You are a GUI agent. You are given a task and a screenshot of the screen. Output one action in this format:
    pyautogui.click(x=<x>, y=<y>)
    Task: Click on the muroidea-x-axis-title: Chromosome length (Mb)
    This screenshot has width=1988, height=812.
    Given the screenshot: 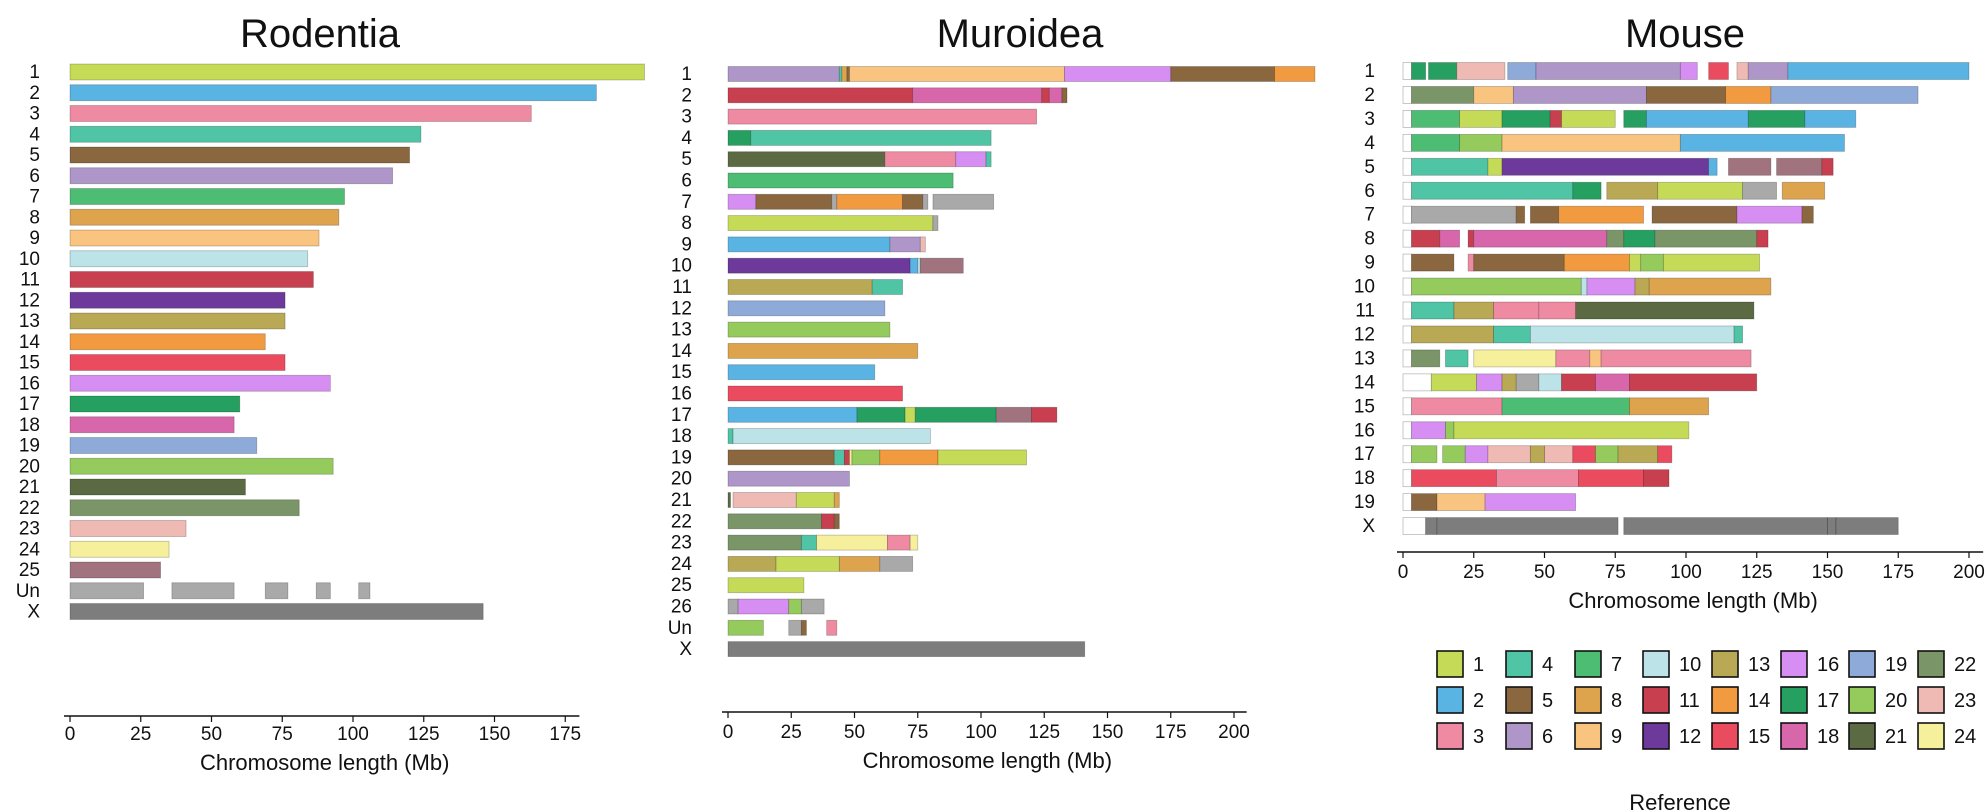 What is the action you would take?
    pyautogui.click(x=987, y=760)
    